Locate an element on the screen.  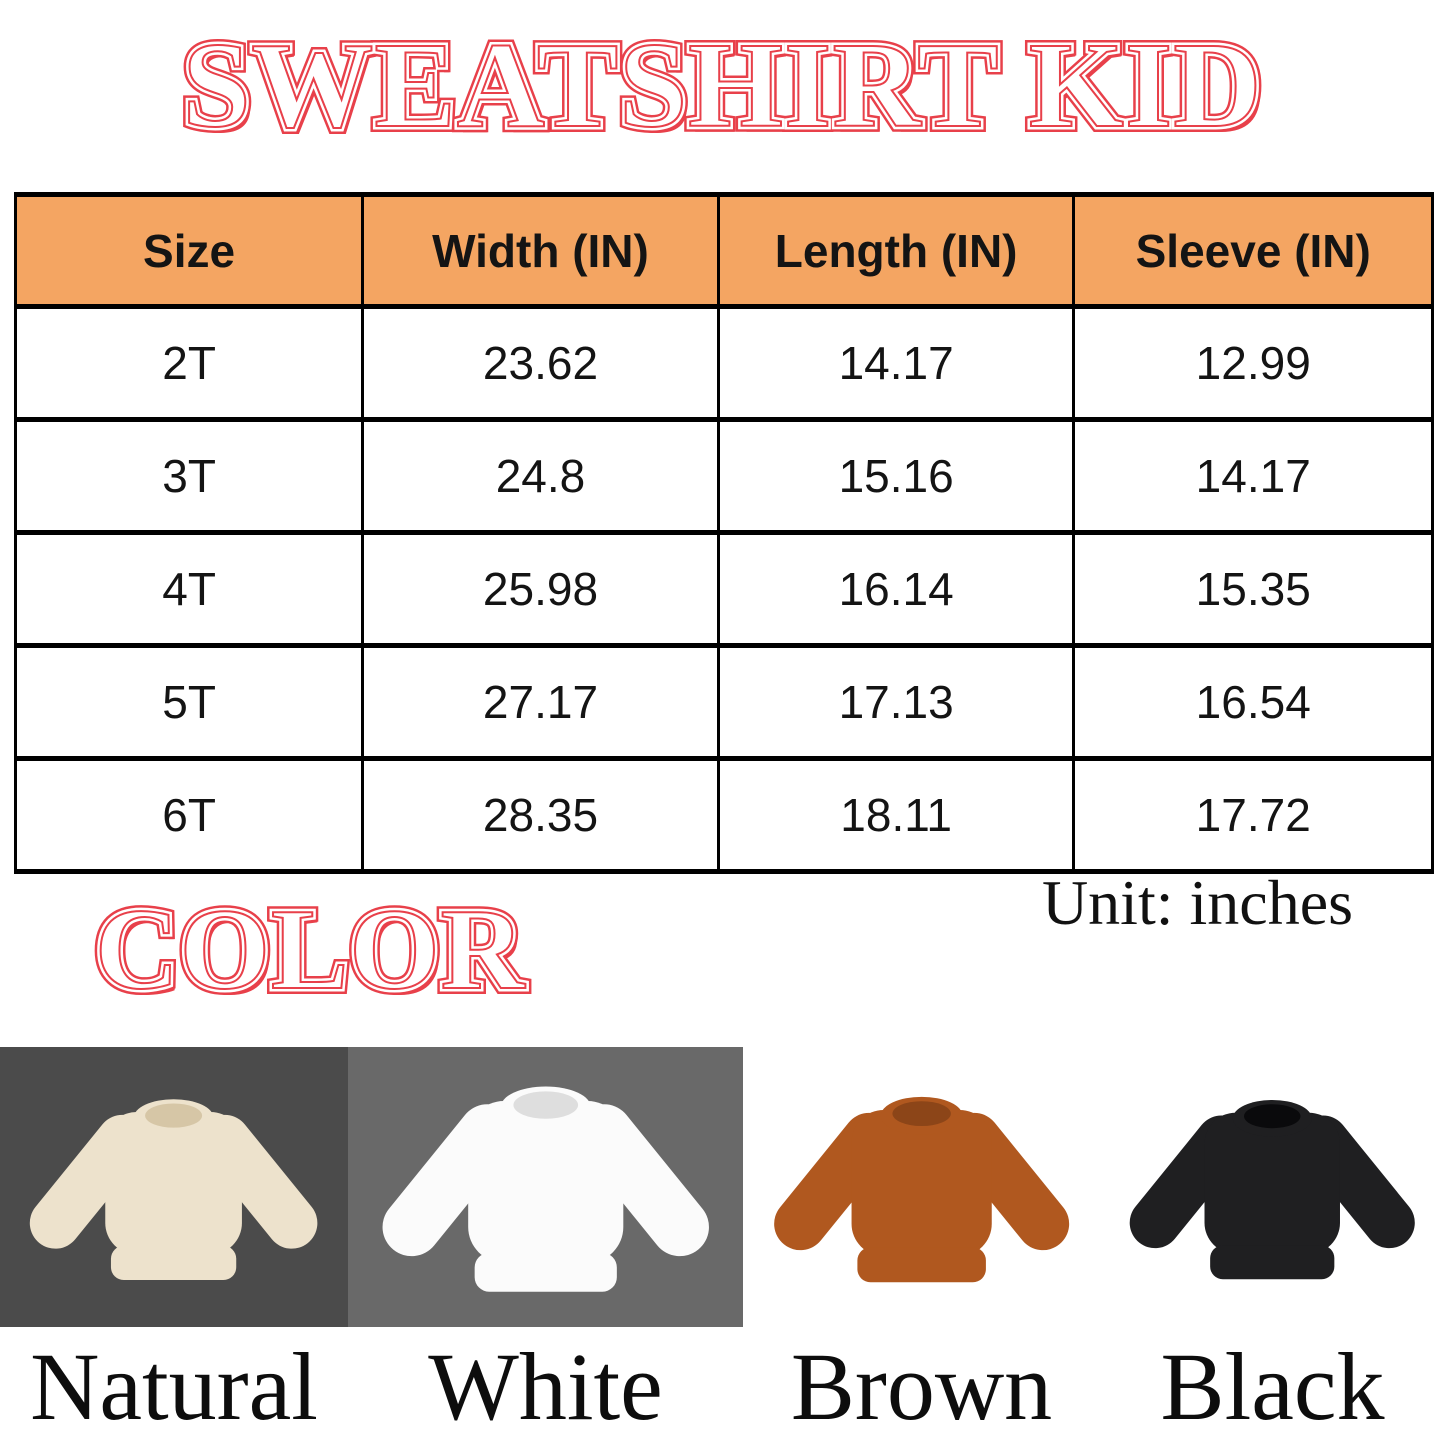
product-photo-natural is located at coordinates (174, 1187).